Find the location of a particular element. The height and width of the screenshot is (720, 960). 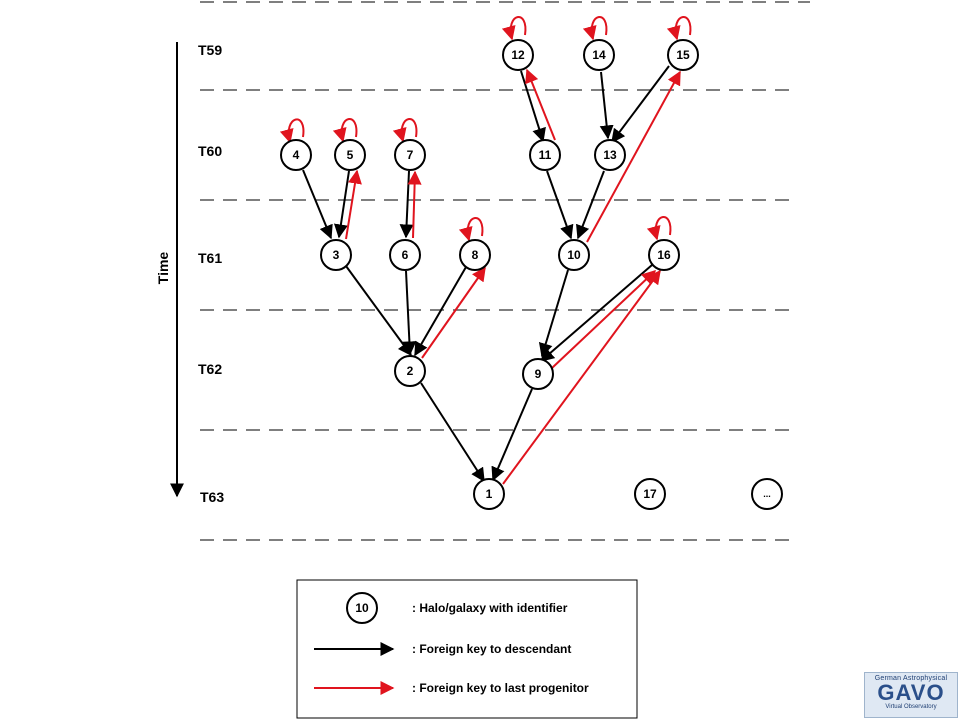

node-label: 1 is located at coordinates (489, 494).